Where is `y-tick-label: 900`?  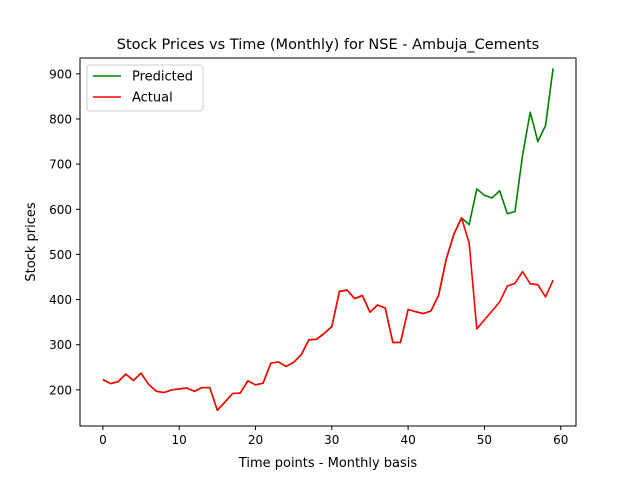
y-tick-label: 900 is located at coordinates (60, 74).